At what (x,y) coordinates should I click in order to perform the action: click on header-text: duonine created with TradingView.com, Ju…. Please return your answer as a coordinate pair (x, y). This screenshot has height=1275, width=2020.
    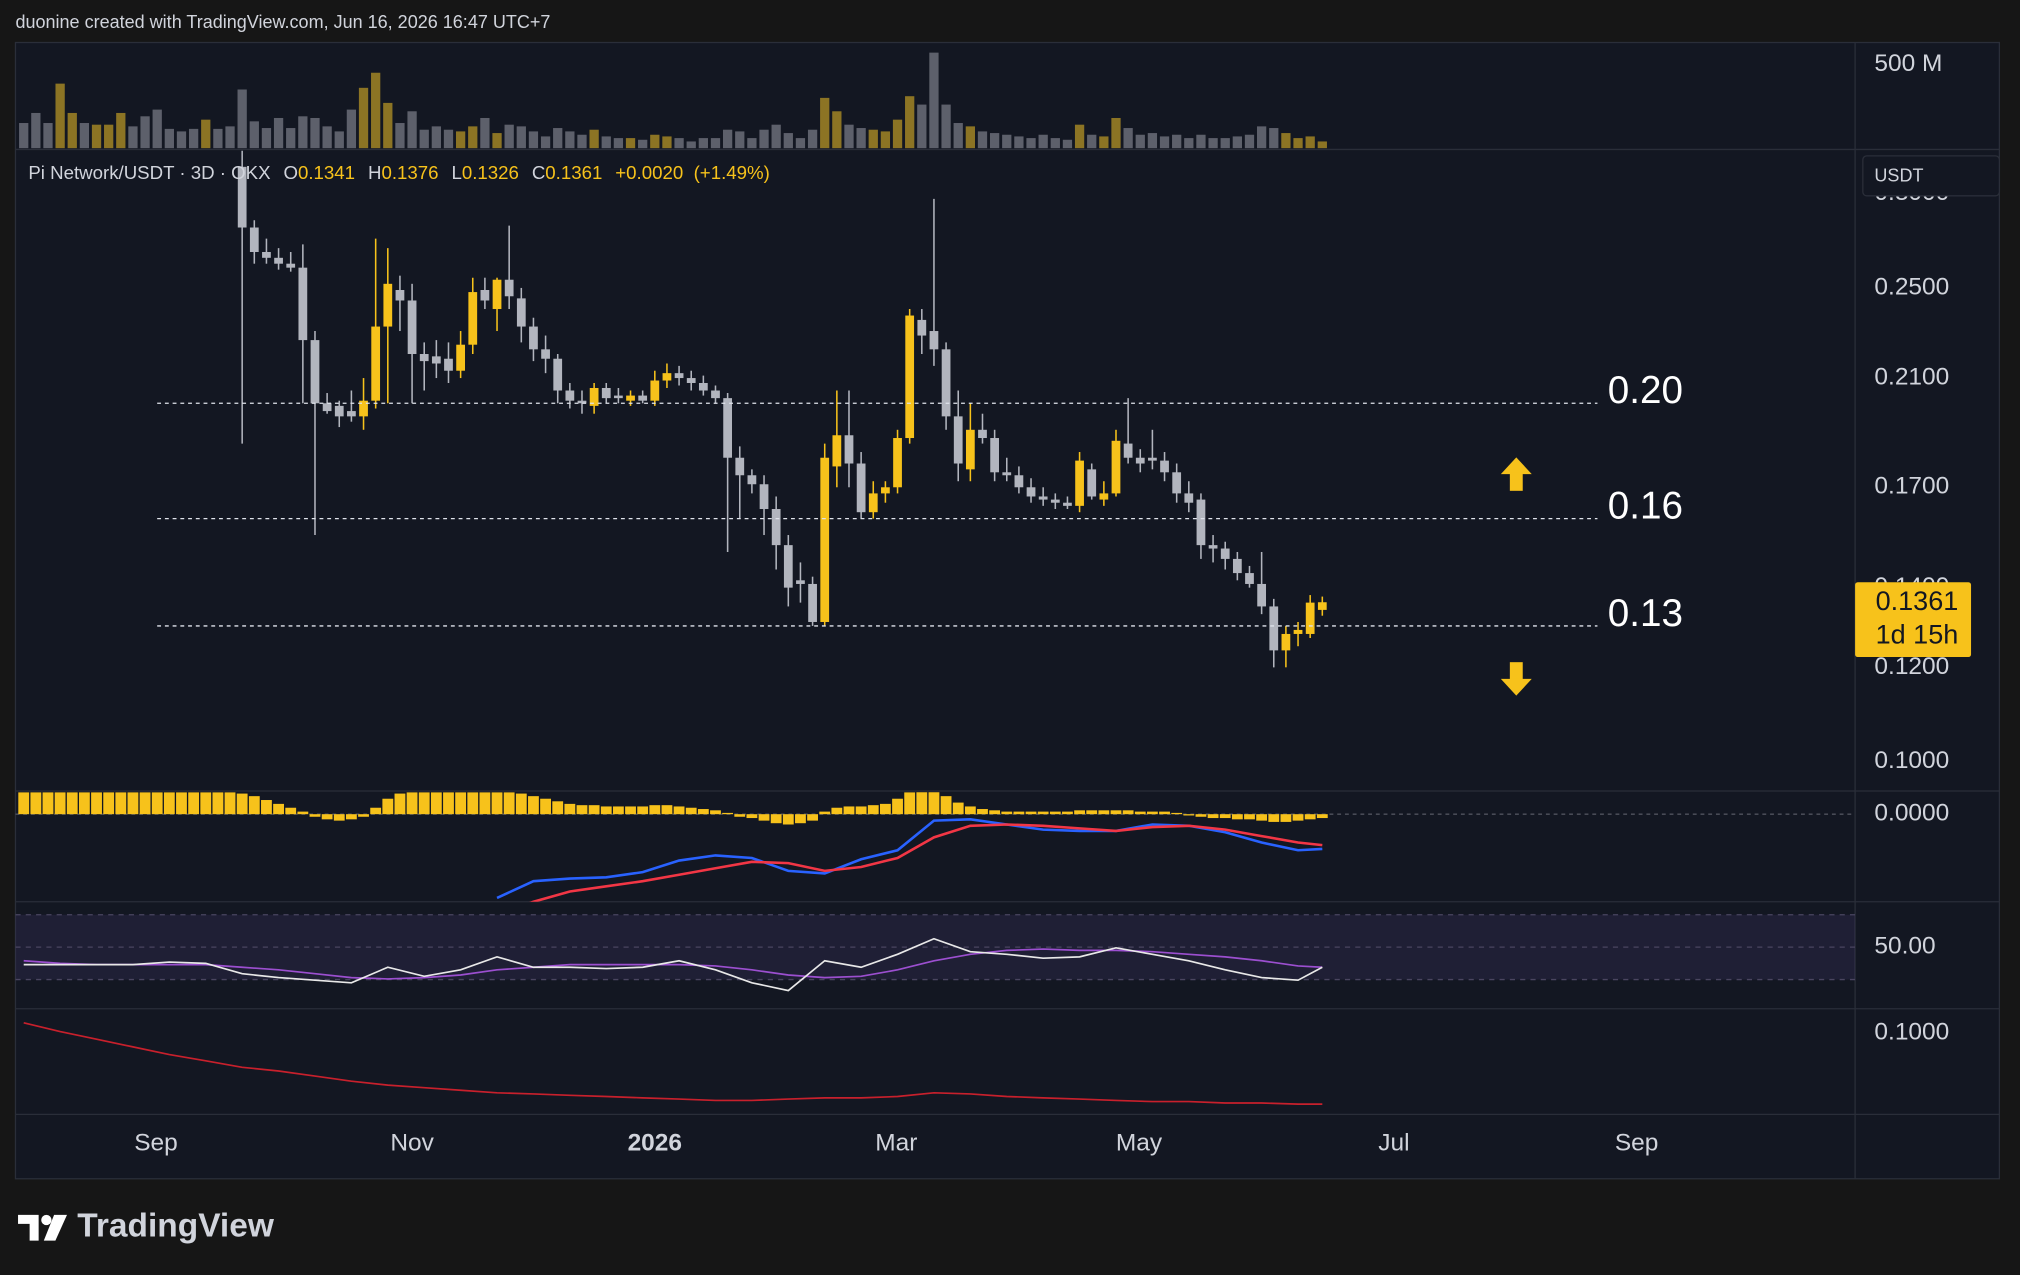
    Looking at the image, I should click on (282, 22).